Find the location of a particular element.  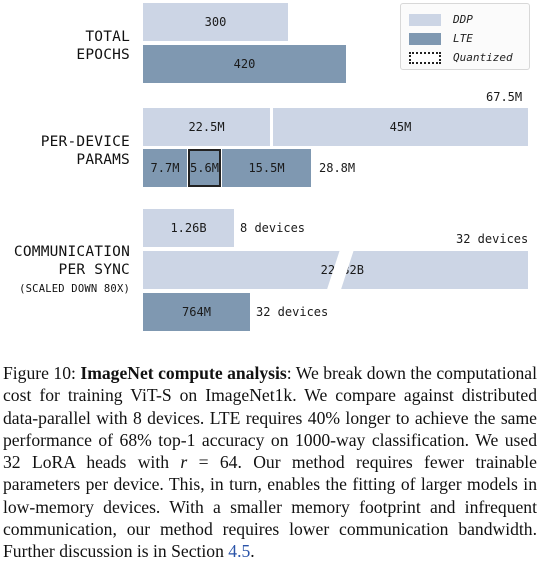

bar-epochs-lte: 420 is located at coordinates (244, 64).